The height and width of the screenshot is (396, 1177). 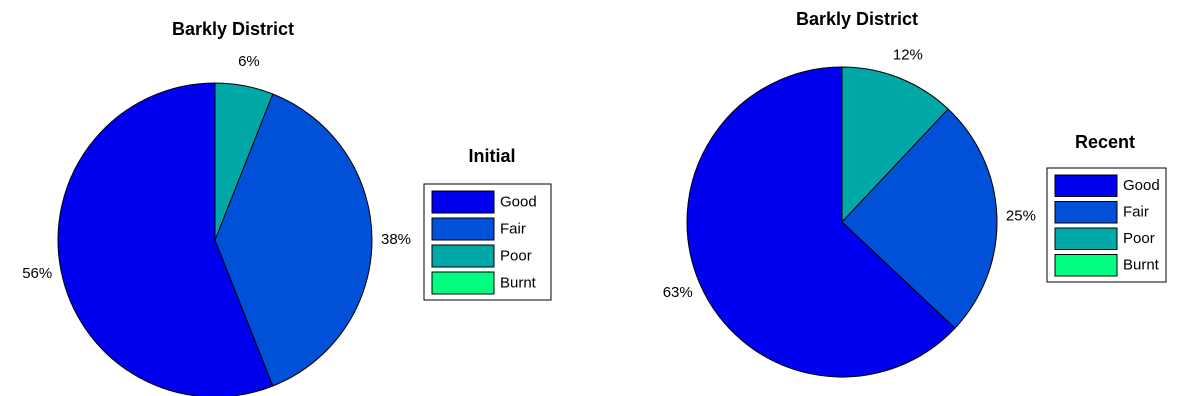 I want to click on data-label: 6%, so click(x=249, y=61).